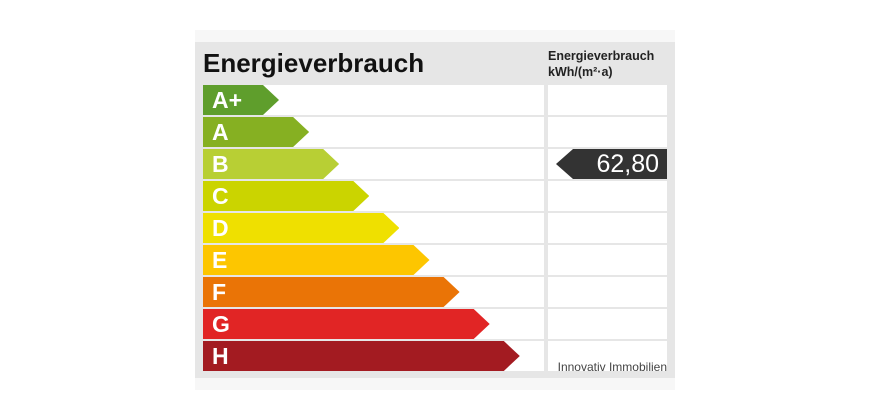 This screenshot has width=870, height=420. Describe the element at coordinates (220, 356) in the screenshot. I see `class-letter: H` at that location.